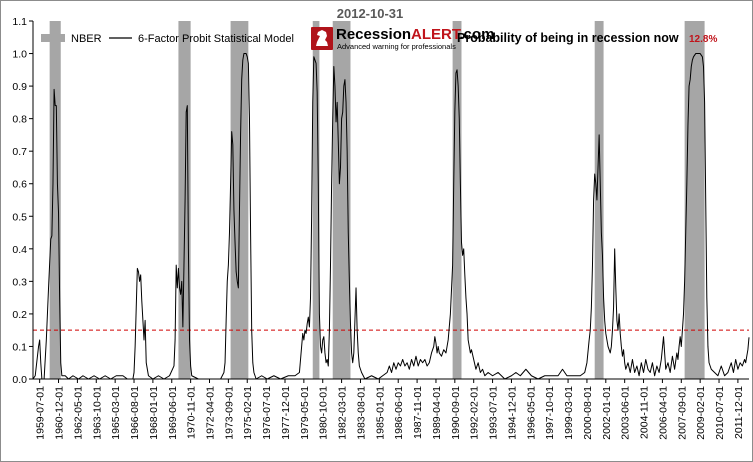 The width and height of the screenshot is (753, 462). What do you see at coordinates (720, 413) in the screenshot?
I see `x-tick-label: 2010-07-01` at bounding box center [720, 413].